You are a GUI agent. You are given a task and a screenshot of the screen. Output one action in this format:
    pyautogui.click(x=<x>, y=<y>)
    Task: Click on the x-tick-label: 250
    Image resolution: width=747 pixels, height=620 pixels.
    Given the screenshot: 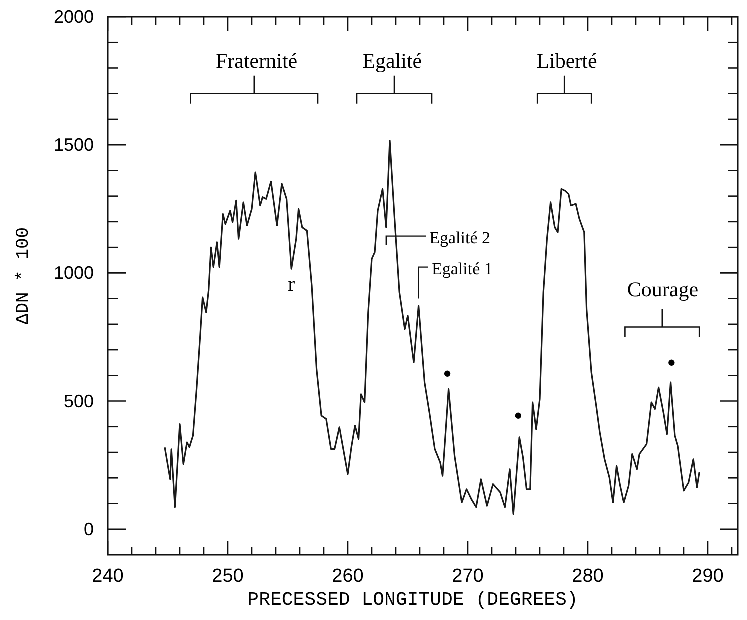 What is the action you would take?
    pyautogui.click(x=228, y=576)
    